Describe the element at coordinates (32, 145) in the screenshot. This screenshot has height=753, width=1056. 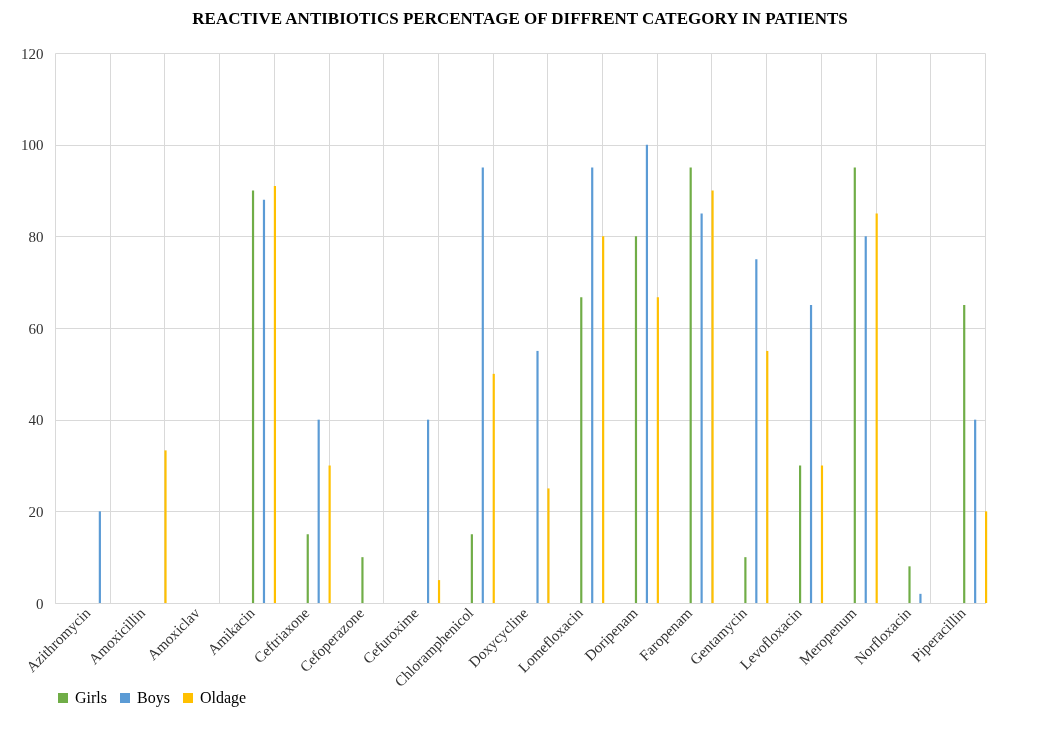
I see `y-tick-label: 100` at that location.